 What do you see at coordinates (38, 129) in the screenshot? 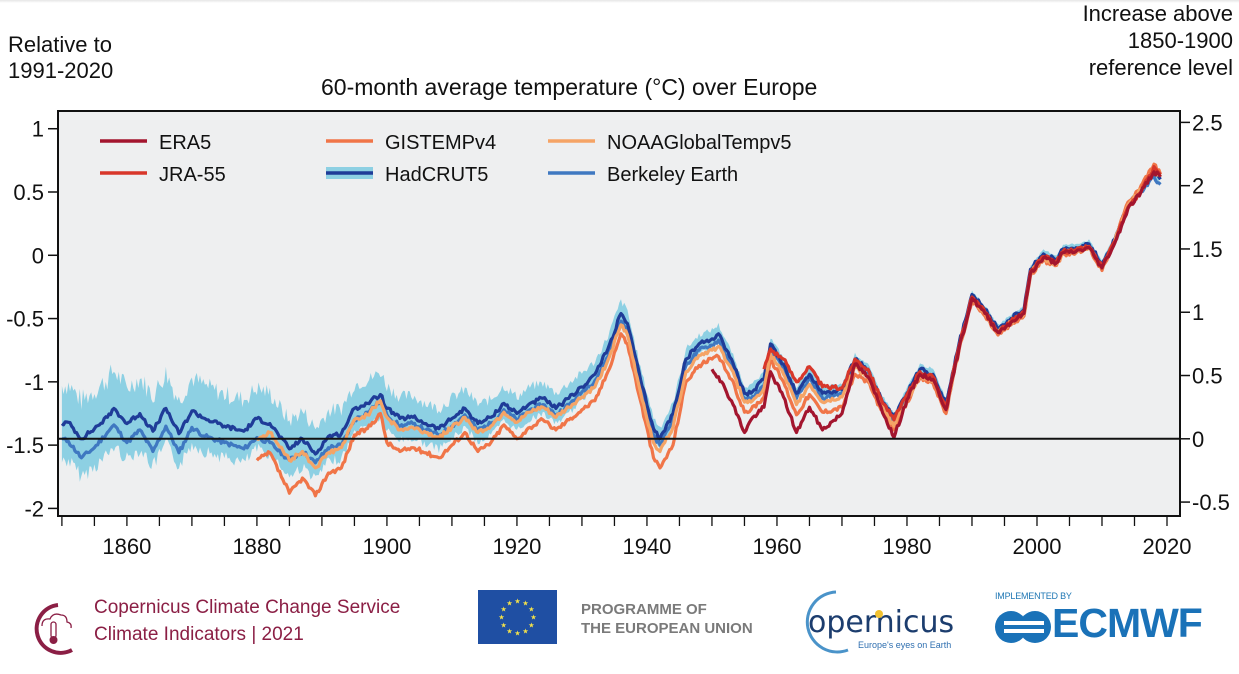
I see `y-tick-label-left: 1` at bounding box center [38, 129].